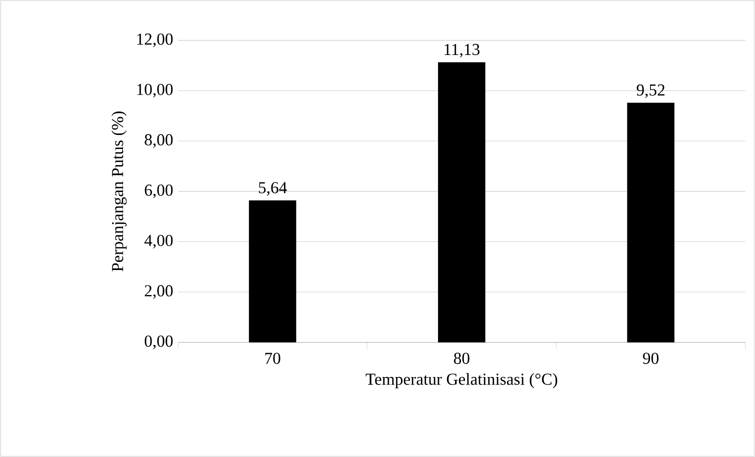 The width and height of the screenshot is (755, 457). What do you see at coordinates (158, 191) in the screenshot?
I see `y-tick-label: 6,00` at bounding box center [158, 191].